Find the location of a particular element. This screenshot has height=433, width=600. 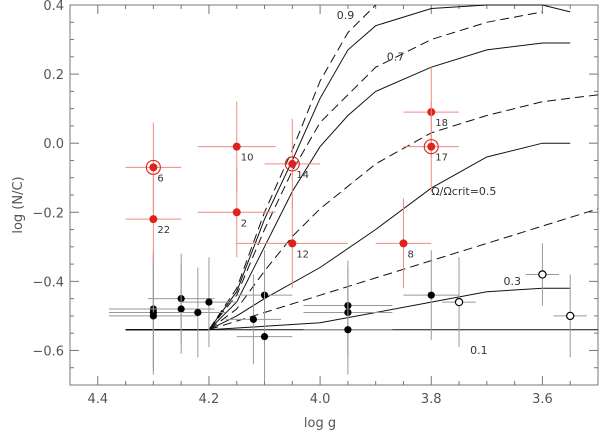

track-label: 0.7 is located at coordinates (396, 56).